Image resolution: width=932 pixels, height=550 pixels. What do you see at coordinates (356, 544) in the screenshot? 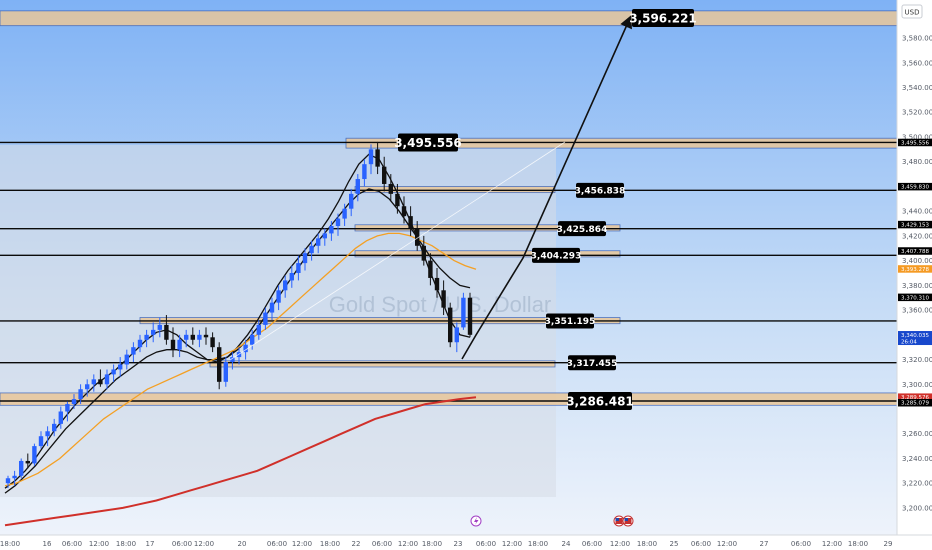
I see `x-tick-label: 22` at bounding box center [356, 544].